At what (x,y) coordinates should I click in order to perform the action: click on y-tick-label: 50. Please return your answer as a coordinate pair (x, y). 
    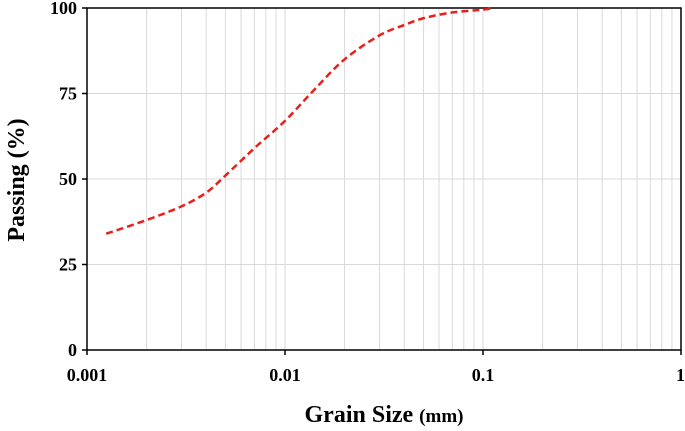
    Looking at the image, I should click on (68, 179).